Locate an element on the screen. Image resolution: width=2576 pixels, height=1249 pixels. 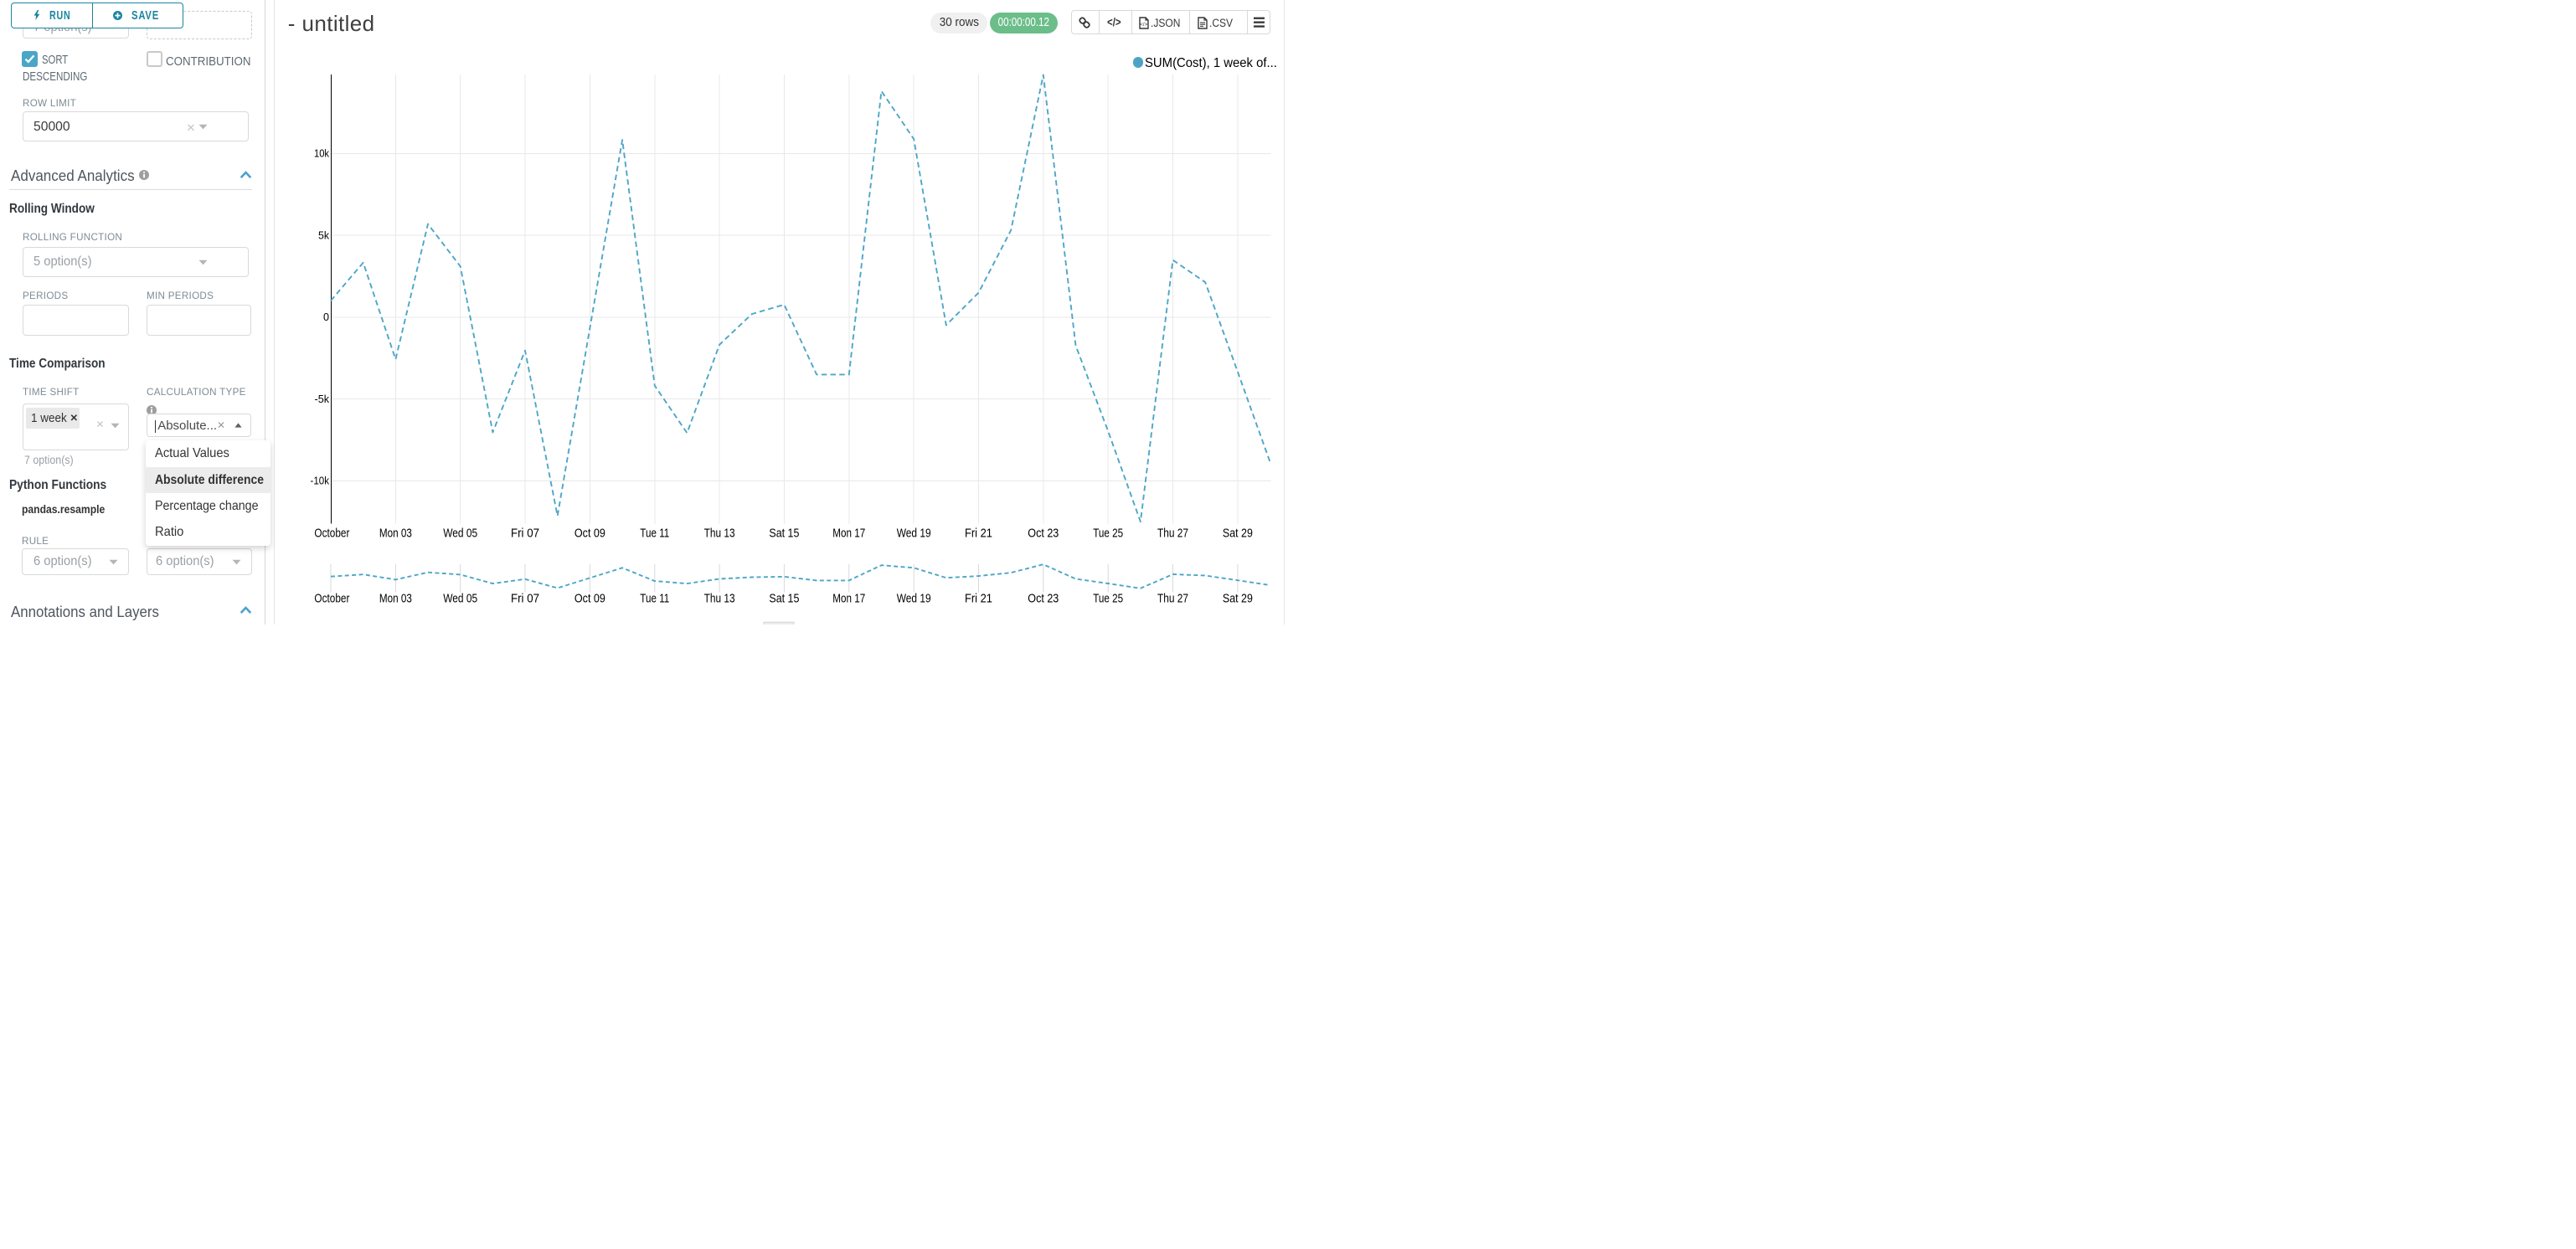
svg-text: 5k is located at coordinates (324, 235).